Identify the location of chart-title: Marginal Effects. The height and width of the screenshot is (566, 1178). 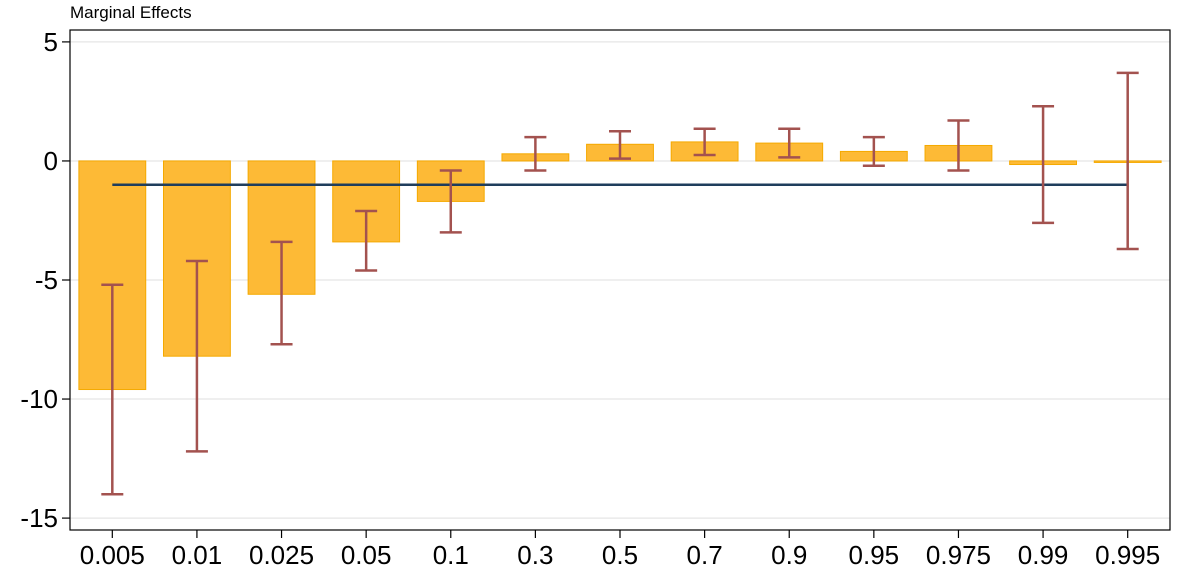
(131, 12).